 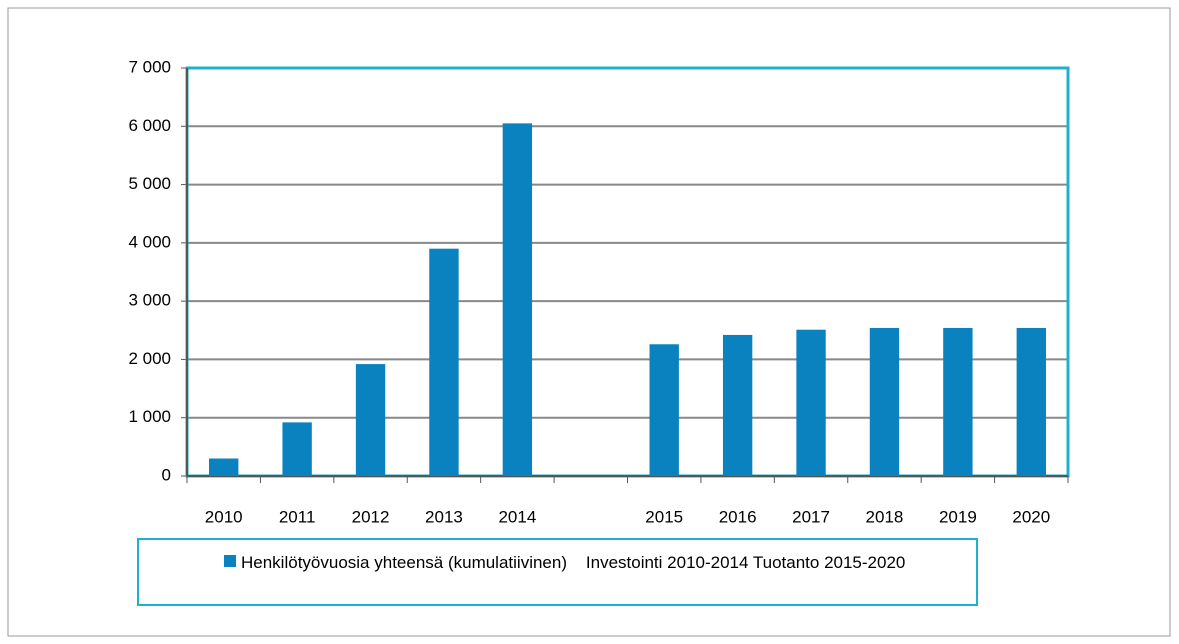 I want to click on x-tick-label: 2012, so click(x=371, y=516).